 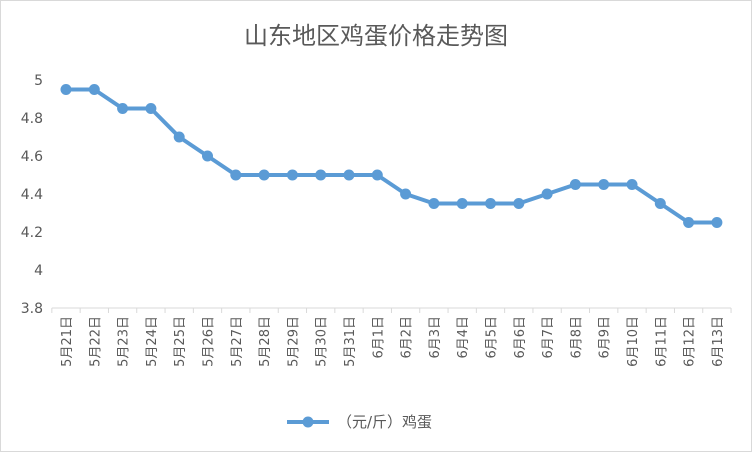 I want to click on y-tick-label: 3.8, so click(x=32, y=309).